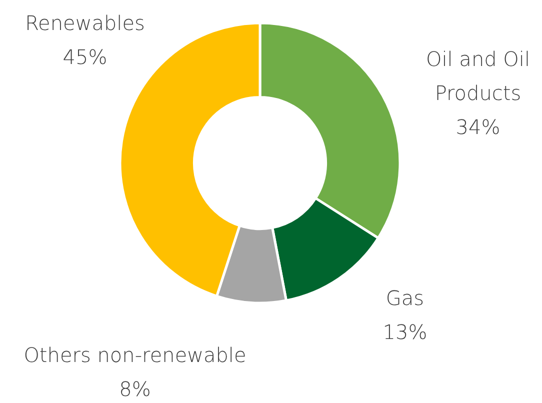 The width and height of the screenshot is (542, 403). I want to click on slice-label: Oil and Oil Products, so click(478, 76).